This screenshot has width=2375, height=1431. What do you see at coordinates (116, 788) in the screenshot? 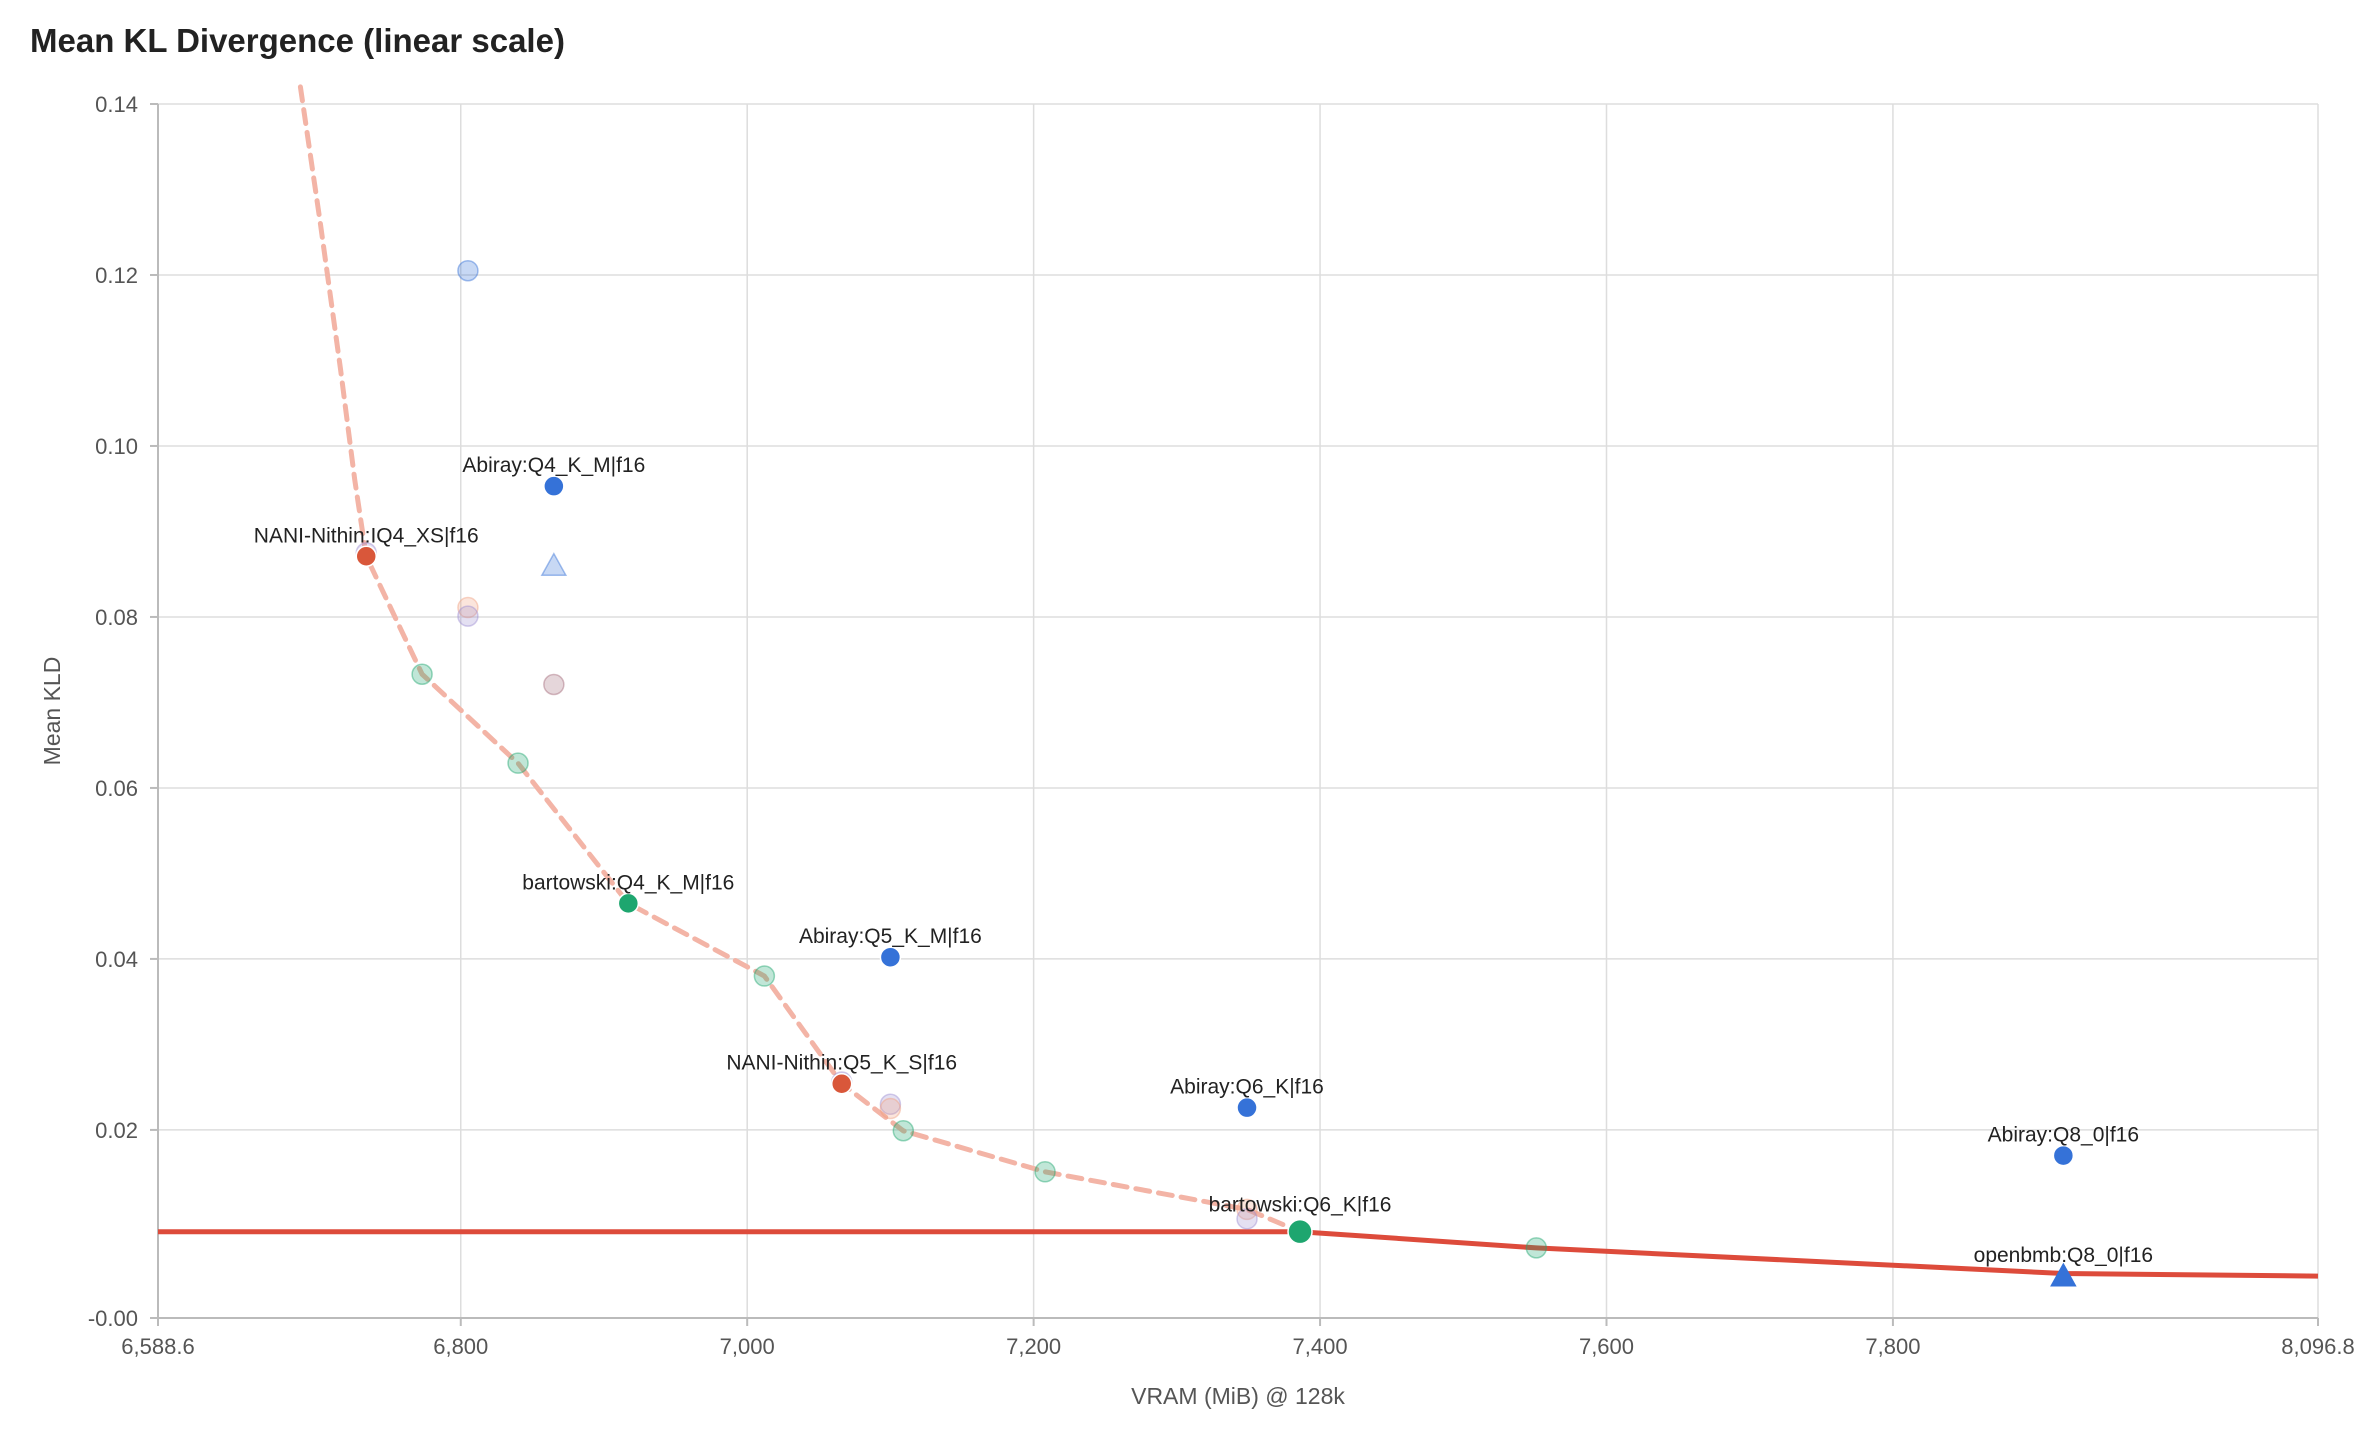
I see `y-tick-label: 0.06` at bounding box center [116, 788].